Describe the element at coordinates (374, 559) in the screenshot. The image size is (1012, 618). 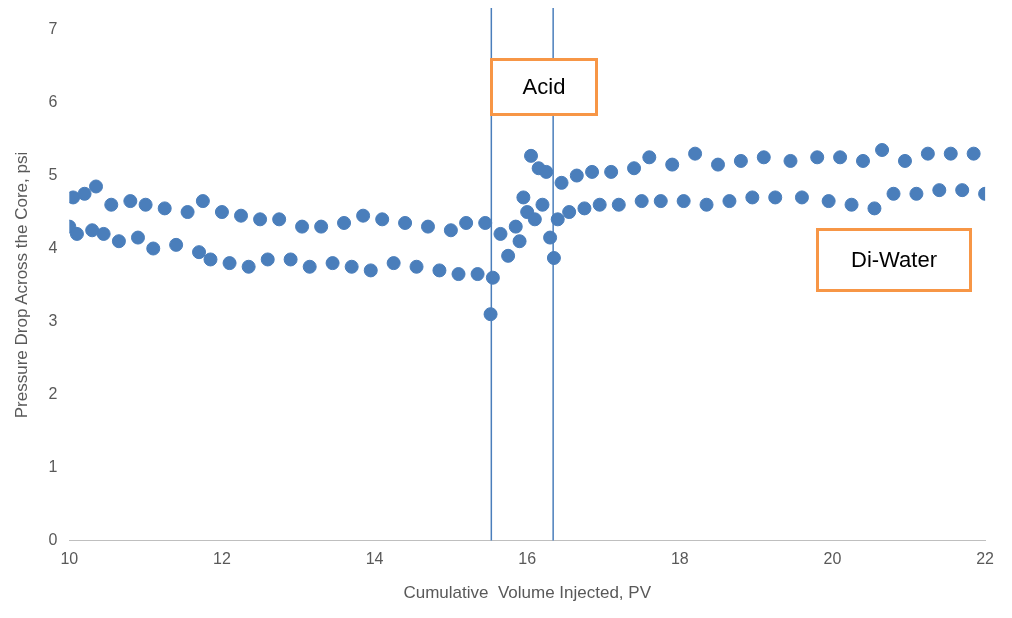
I see `x-tick-label: 14` at that location.